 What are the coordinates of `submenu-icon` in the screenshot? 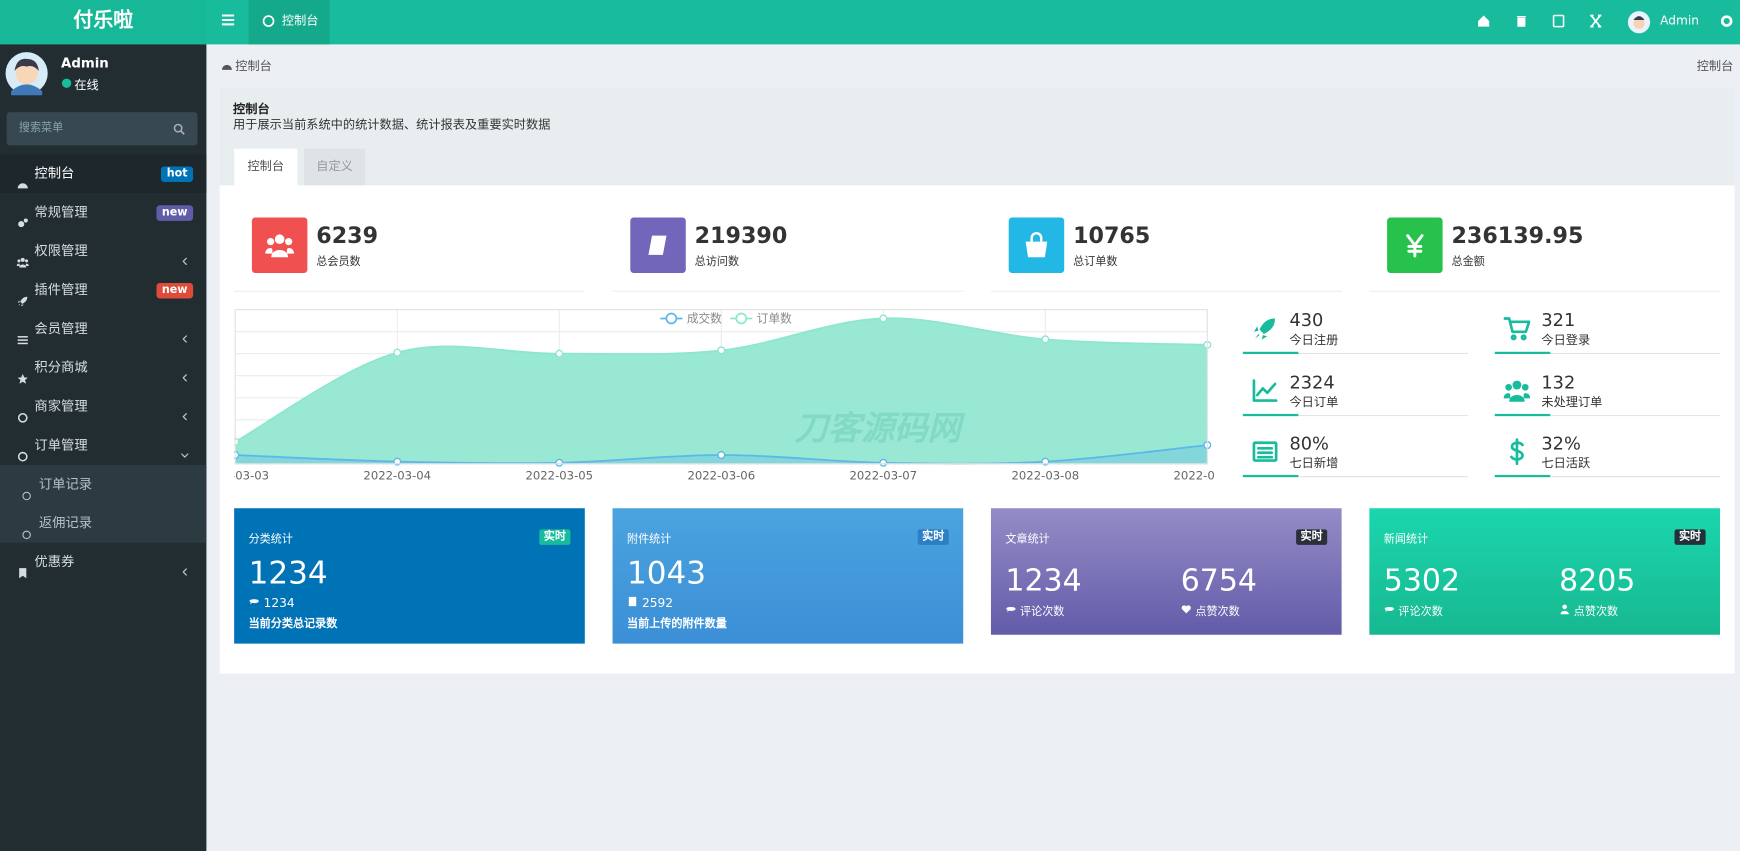 It's located at (26, 497).